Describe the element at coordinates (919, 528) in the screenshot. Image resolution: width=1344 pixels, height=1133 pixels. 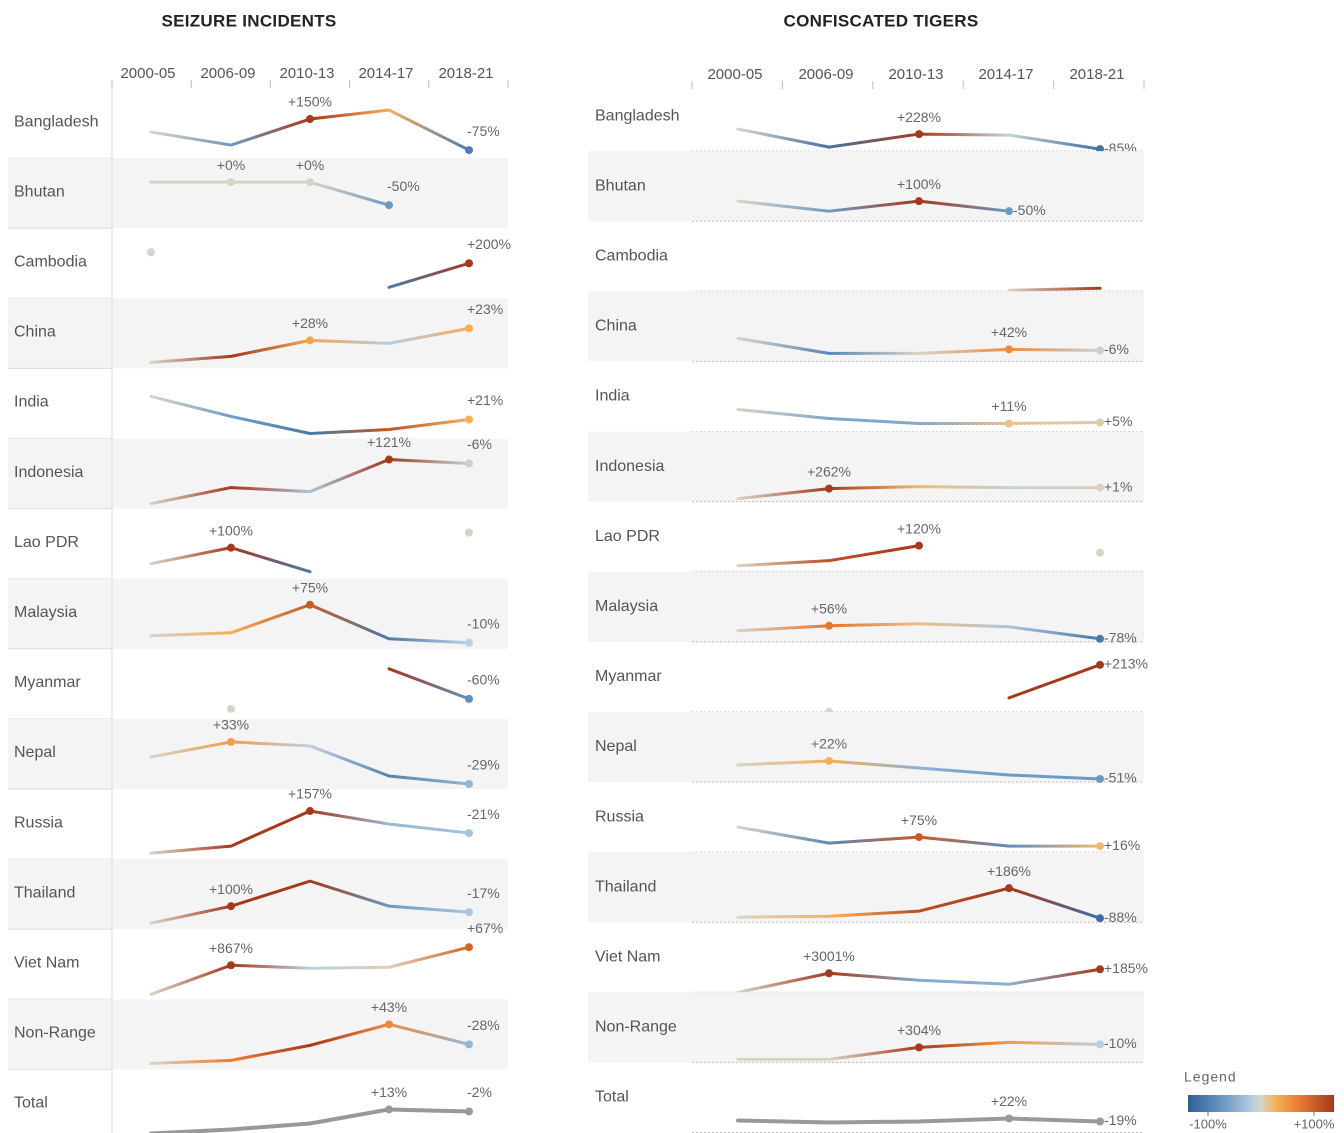
I see `change-label: +120%` at that location.